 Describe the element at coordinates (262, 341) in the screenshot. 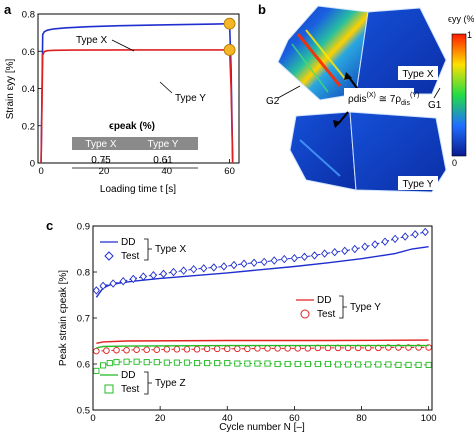

I see `plot-c-type-y-dd-line` at that location.